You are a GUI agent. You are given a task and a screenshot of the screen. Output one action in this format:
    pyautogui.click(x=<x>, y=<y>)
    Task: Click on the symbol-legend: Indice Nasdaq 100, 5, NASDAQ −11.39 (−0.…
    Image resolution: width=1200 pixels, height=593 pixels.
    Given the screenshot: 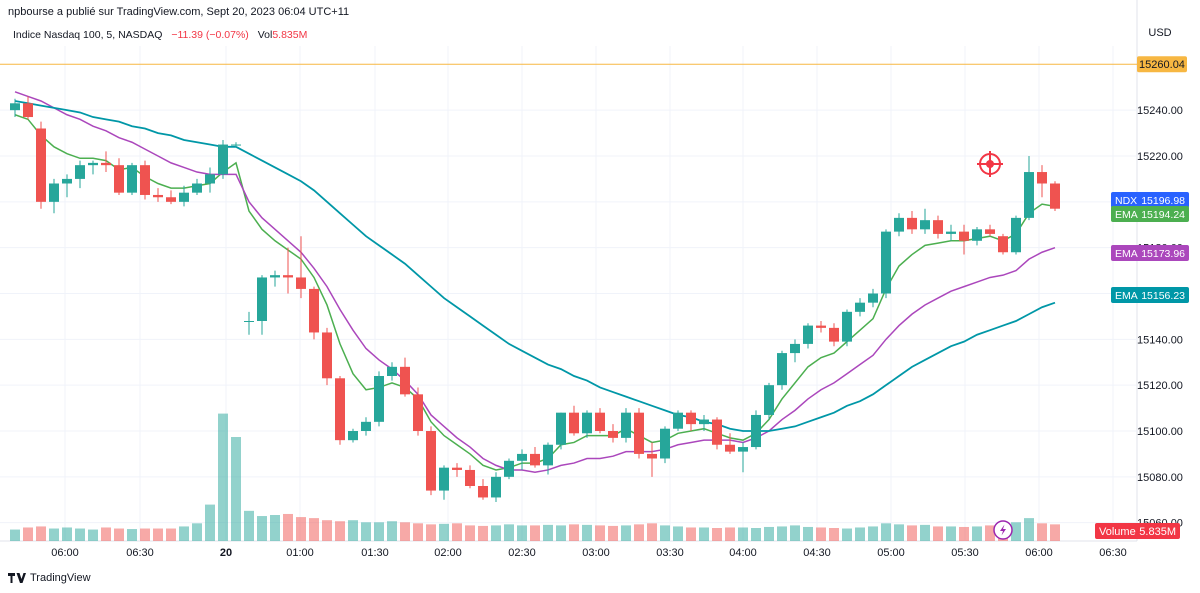 What is the action you would take?
    pyautogui.click(x=160, y=35)
    